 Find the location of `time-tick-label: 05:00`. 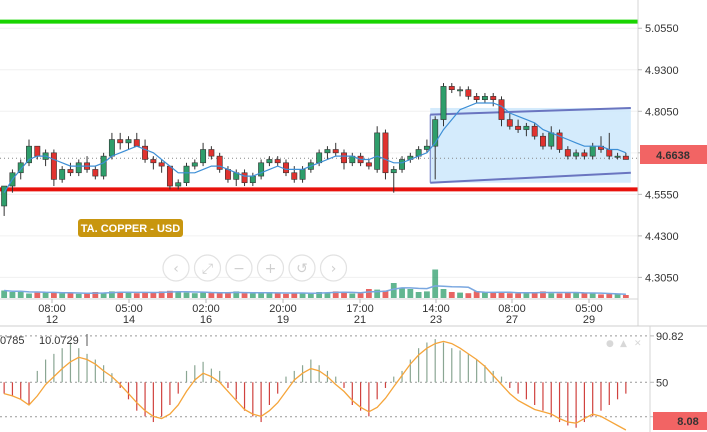

time-tick-label: 05:00 is located at coordinates (129, 309).